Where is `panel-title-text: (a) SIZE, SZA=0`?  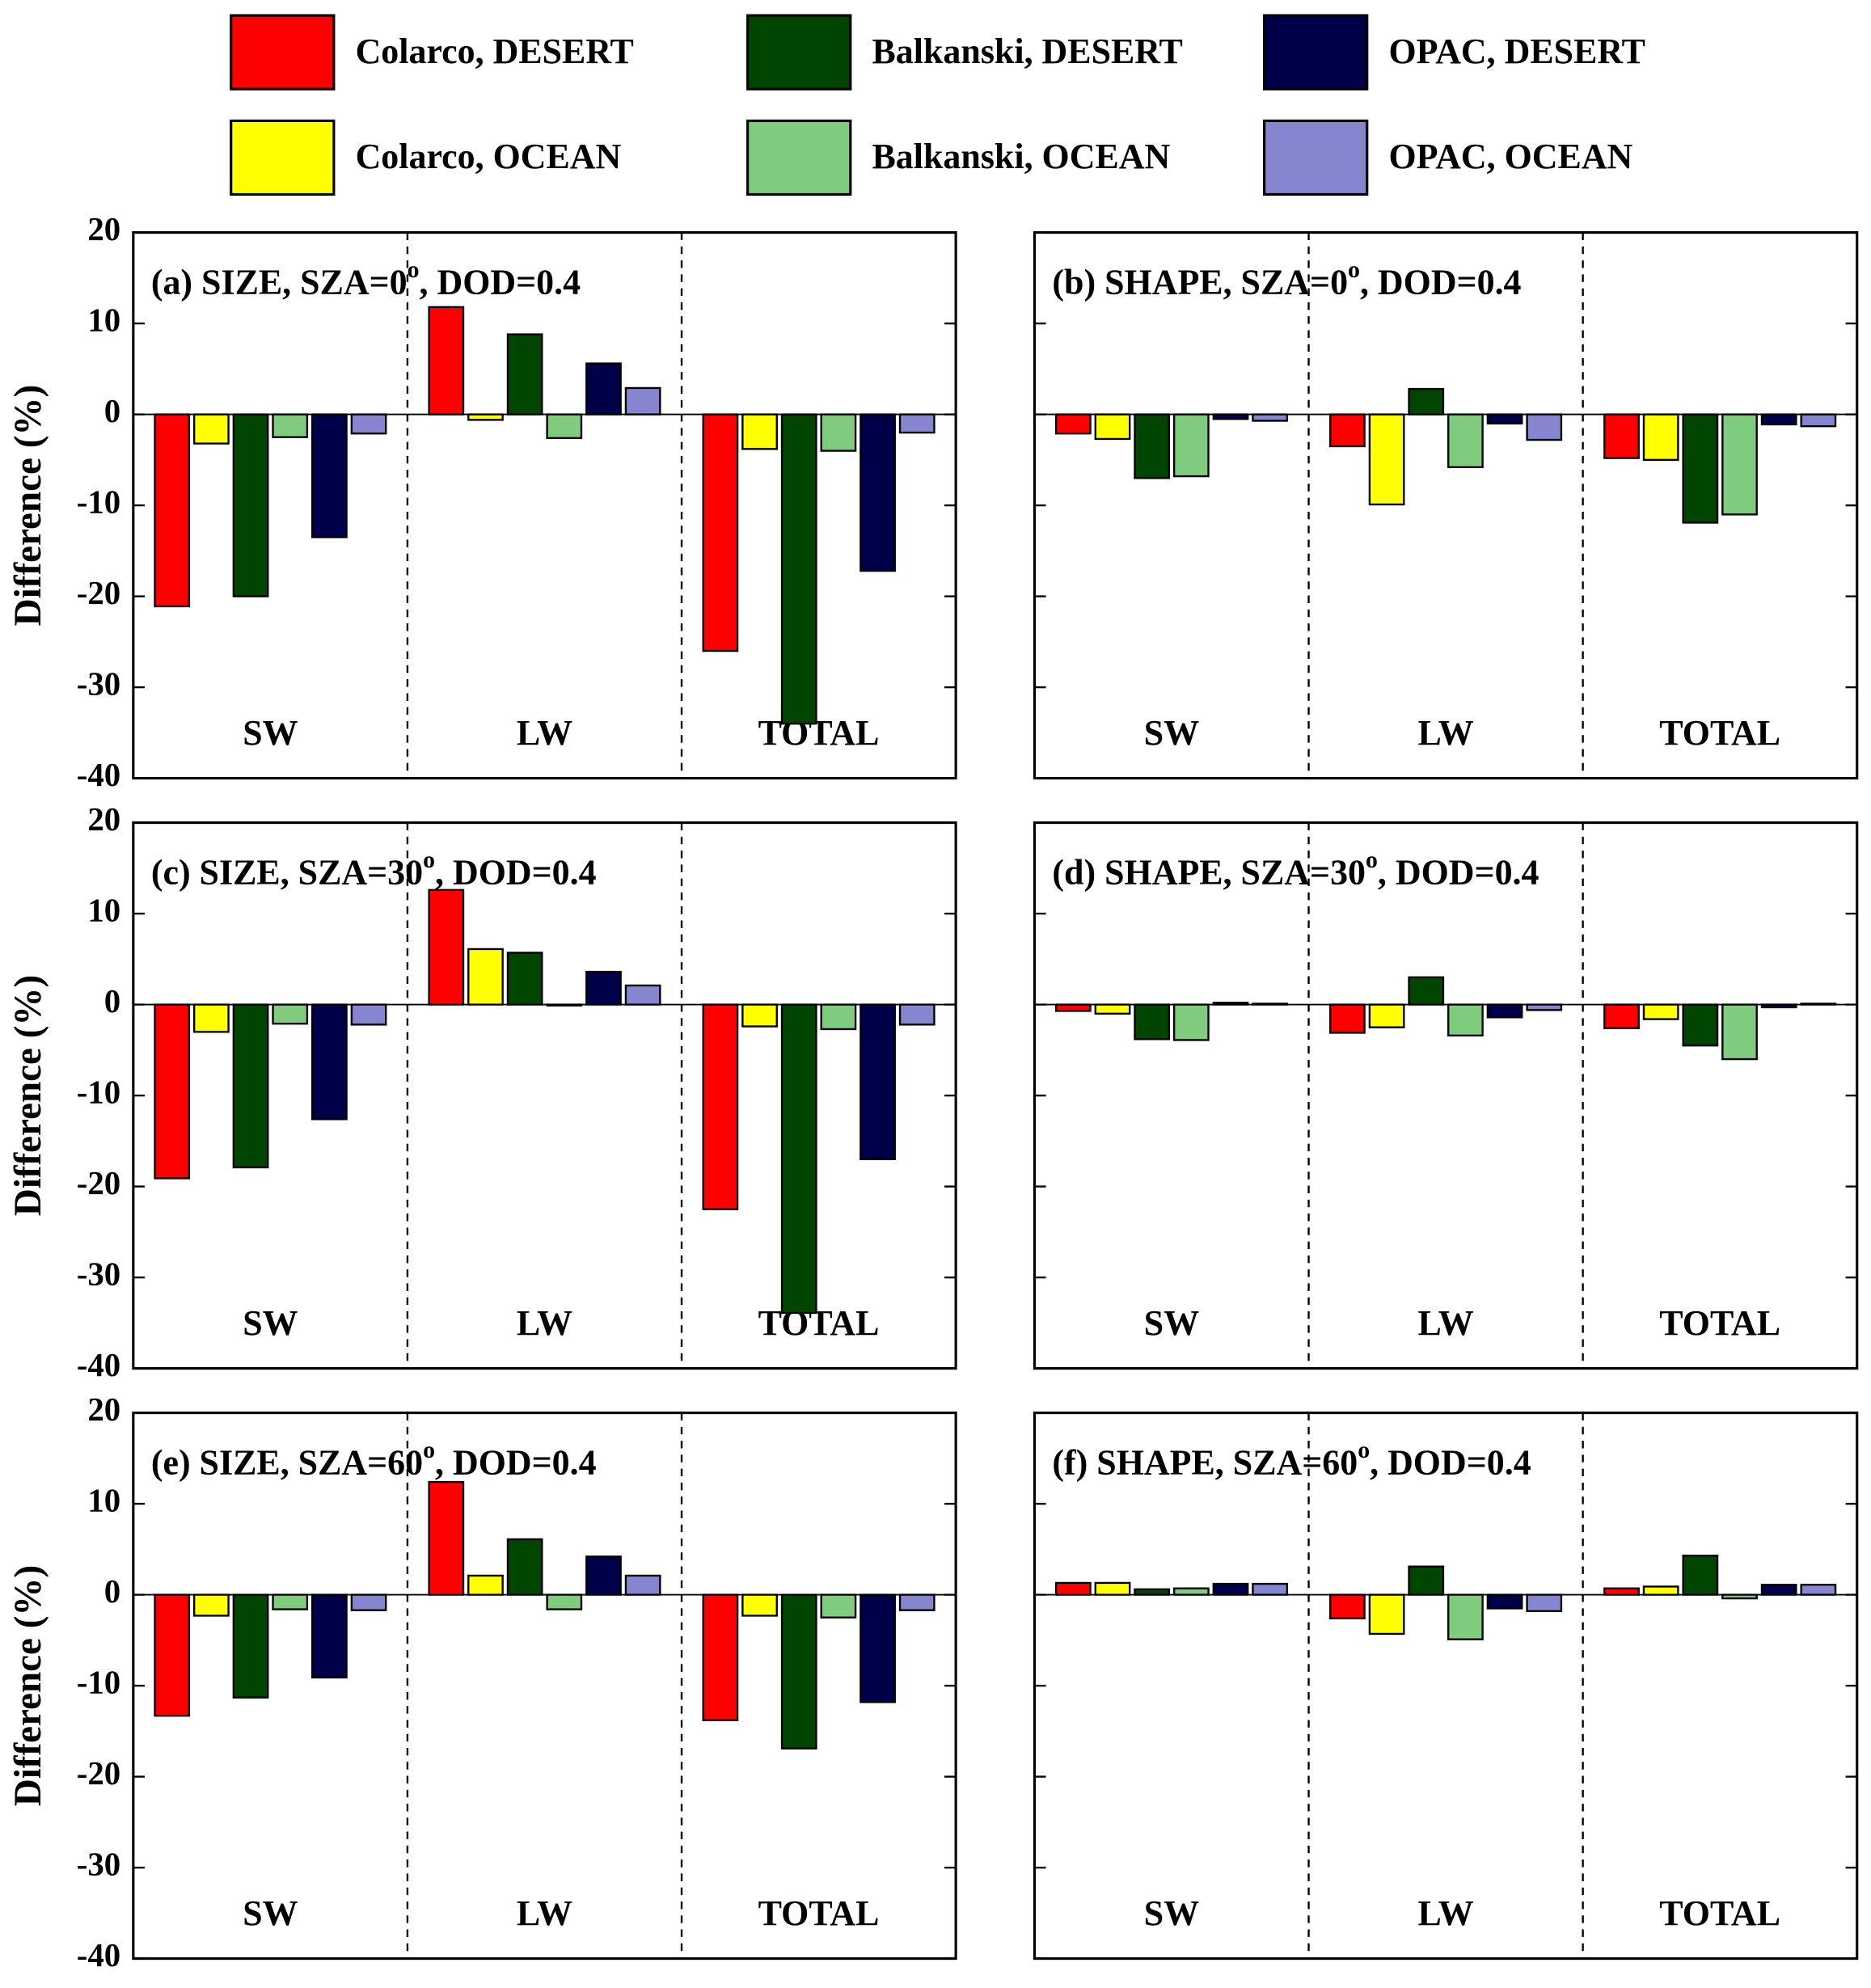 panel-title-text: (a) SIZE, SZA=0 is located at coordinates (279, 282).